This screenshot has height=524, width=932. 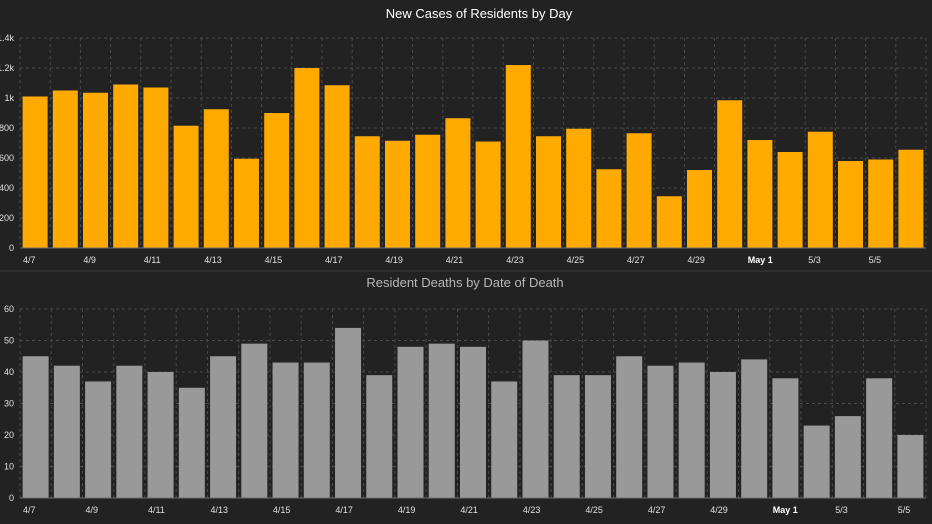 What do you see at coordinates (152, 260) in the screenshot?
I see `cases-x-tick-label: 4/11` at bounding box center [152, 260].